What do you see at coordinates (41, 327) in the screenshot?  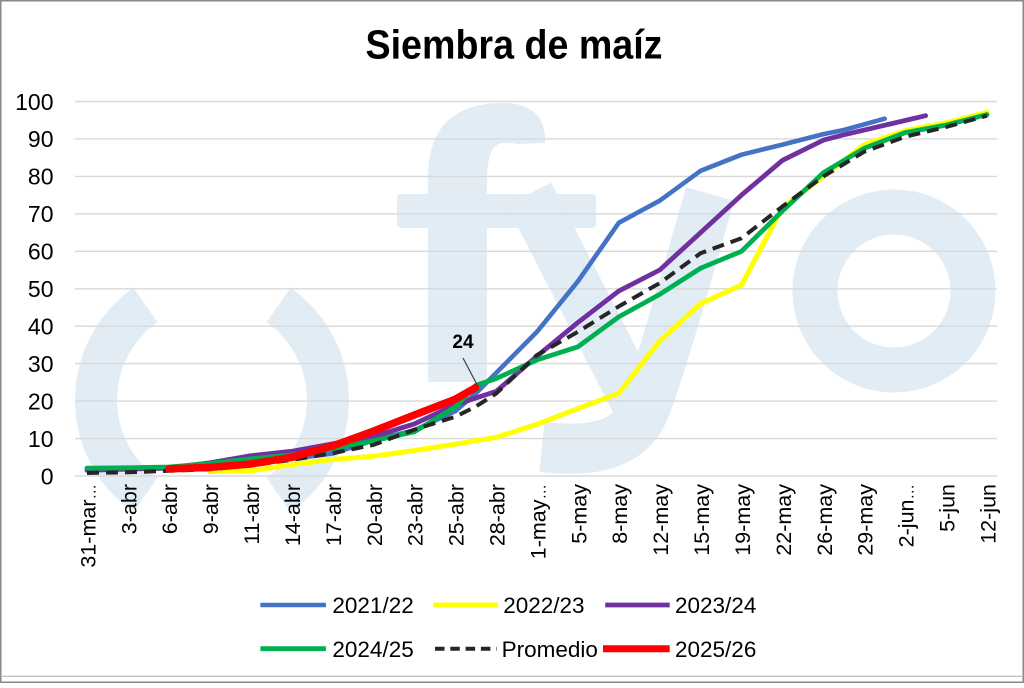 I see `svg-text: 40` at bounding box center [41, 327].